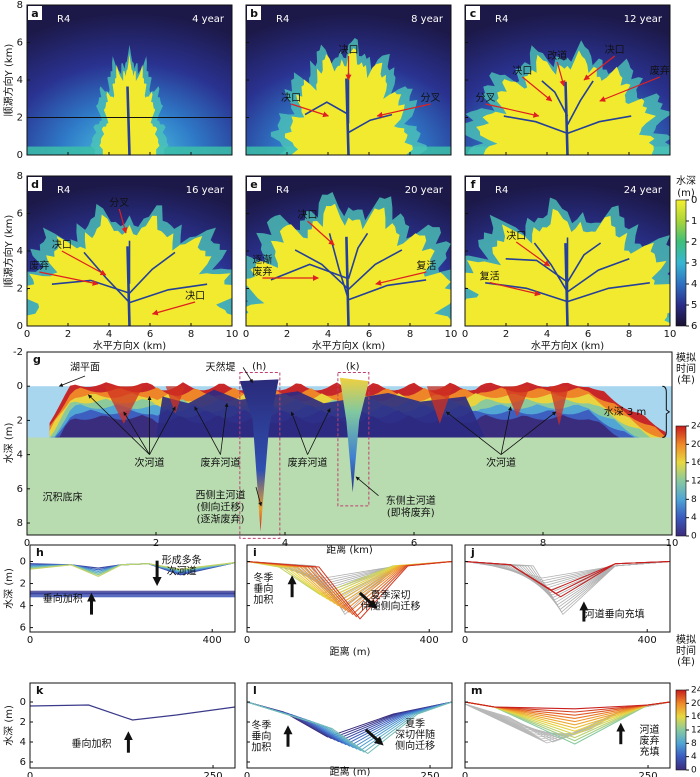  I want to click on annotation: (逐渐废弃), so click(221, 519).